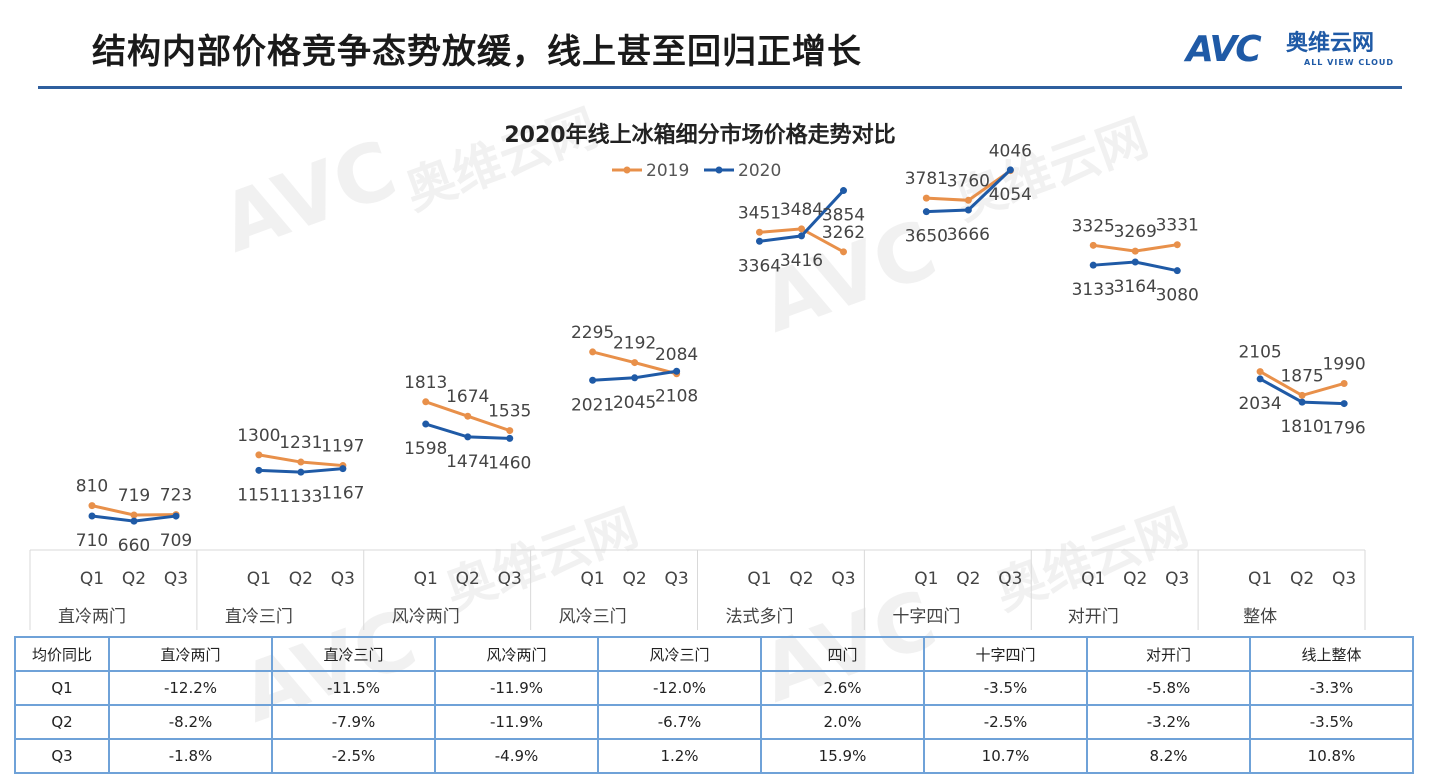 The image size is (1439, 774). What do you see at coordinates (516, 756) in the screenshot?
I see `table-cell: -4.9%` at bounding box center [516, 756].